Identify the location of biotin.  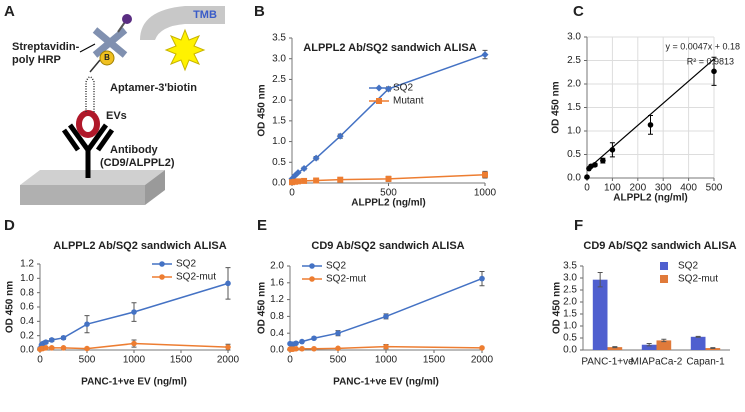
(107, 58).